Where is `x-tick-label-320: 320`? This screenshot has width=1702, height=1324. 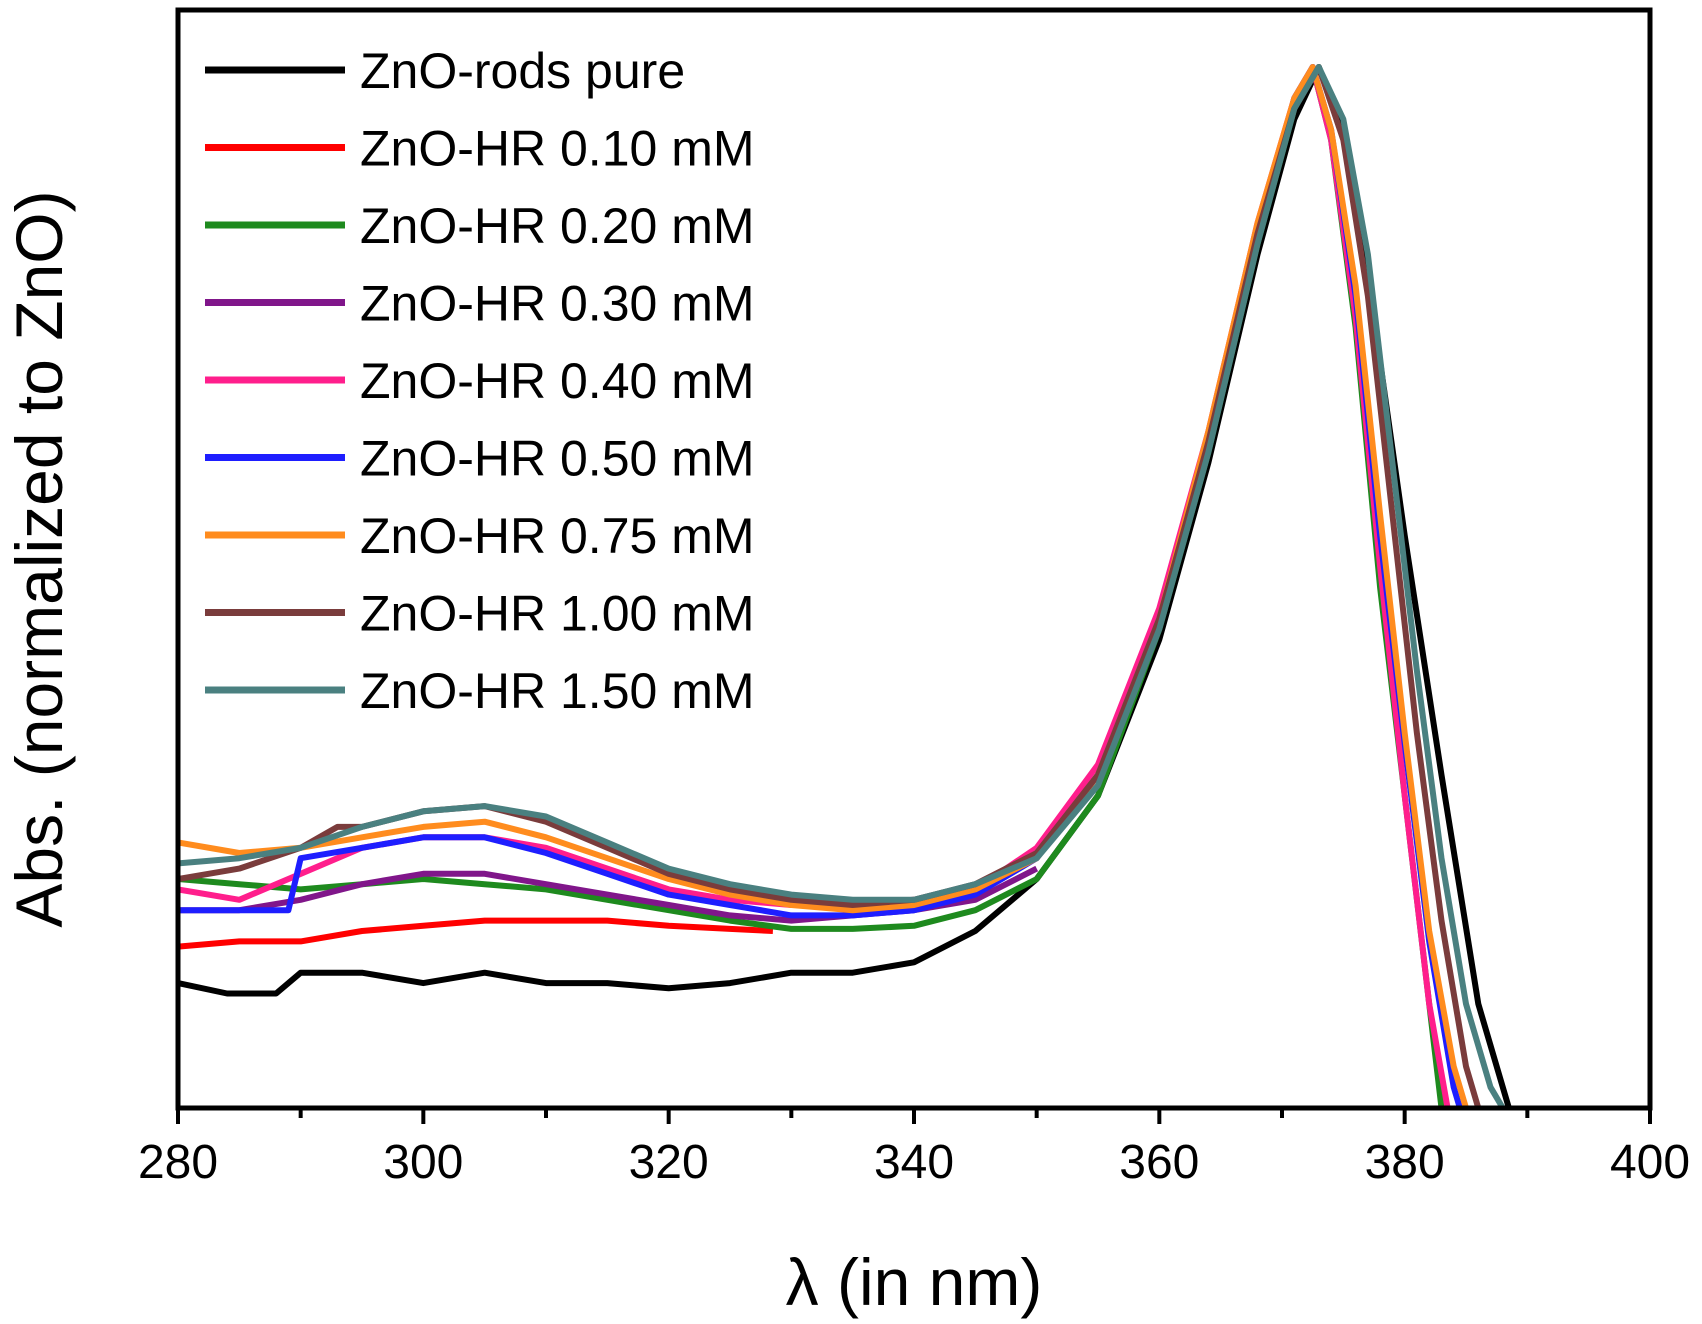
x-tick-label-320: 320 is located at coordinates (669, 1162).